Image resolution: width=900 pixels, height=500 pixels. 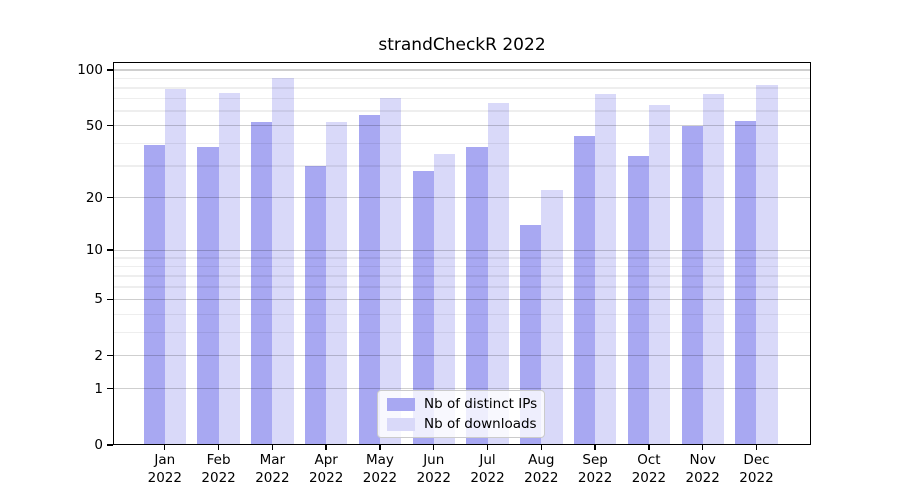 I want to click on bar-distinct-ips-oct, so click(x=638, y=300).